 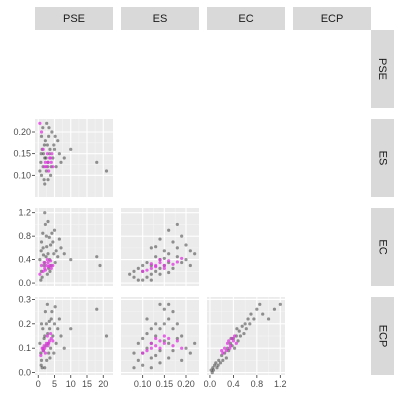 I want to click on column-strip-ec-label: EC, so click(x=246, y=18).